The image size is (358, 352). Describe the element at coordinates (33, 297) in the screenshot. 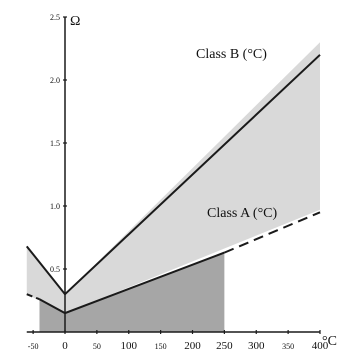

I see `class-a-dashed-left` at that location.